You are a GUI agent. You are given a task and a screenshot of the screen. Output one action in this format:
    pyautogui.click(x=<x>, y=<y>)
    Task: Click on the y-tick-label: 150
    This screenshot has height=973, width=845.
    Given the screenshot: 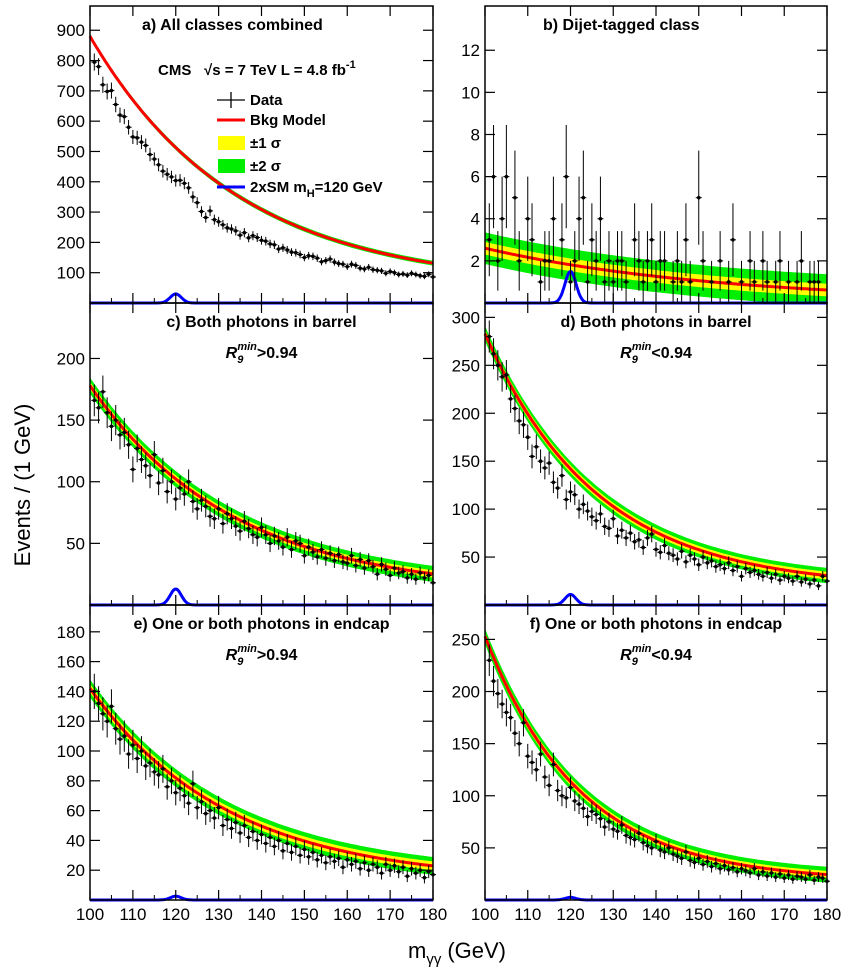 What is the action you would take?
    pyautogui.click(x=466, y=461)
    